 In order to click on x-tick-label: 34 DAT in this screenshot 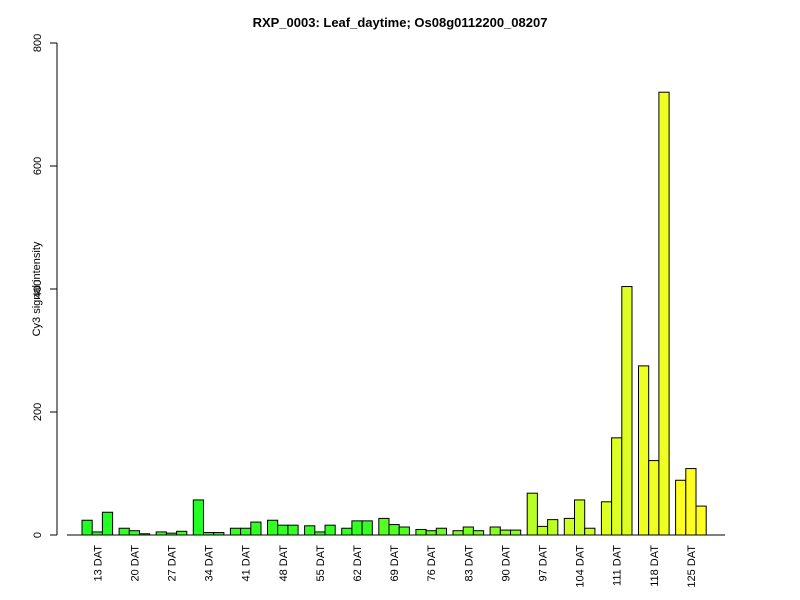, I will do `click(210, 563)`.